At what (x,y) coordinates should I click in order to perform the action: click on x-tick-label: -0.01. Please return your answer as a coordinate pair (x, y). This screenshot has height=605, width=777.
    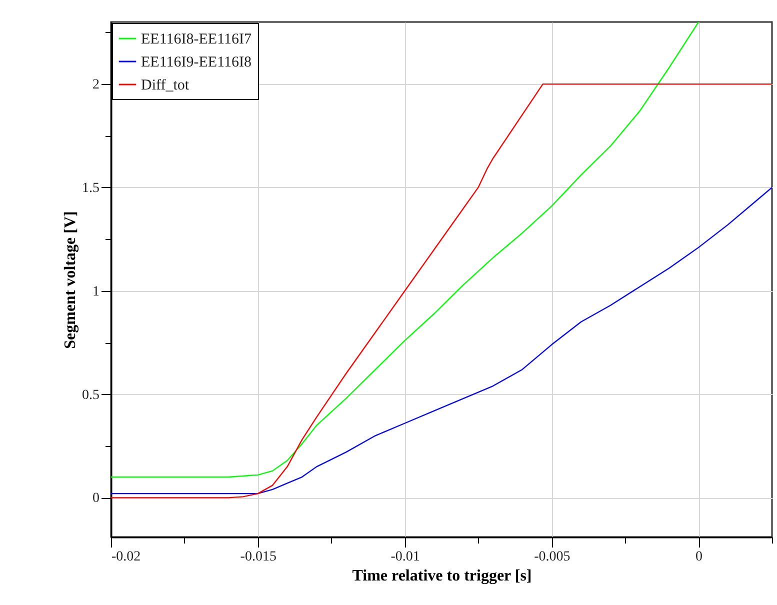
    Looking at the image, I should click on (405, 557).